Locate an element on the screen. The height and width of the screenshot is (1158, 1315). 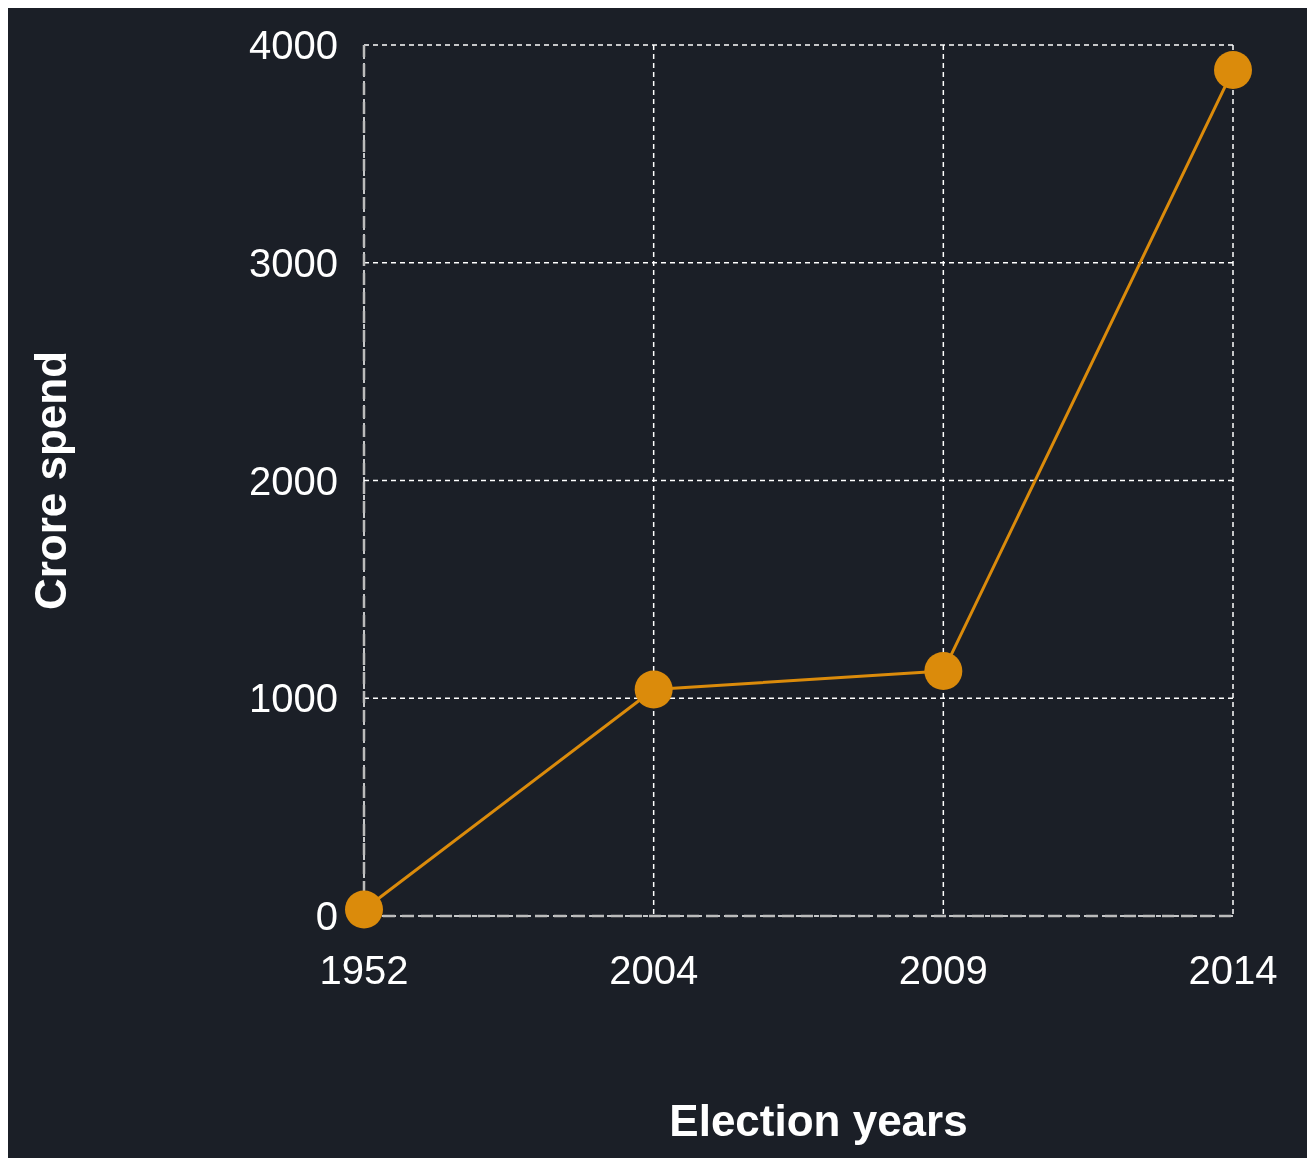
y-tick-label: 4000 is located at coordinates (293, 45).